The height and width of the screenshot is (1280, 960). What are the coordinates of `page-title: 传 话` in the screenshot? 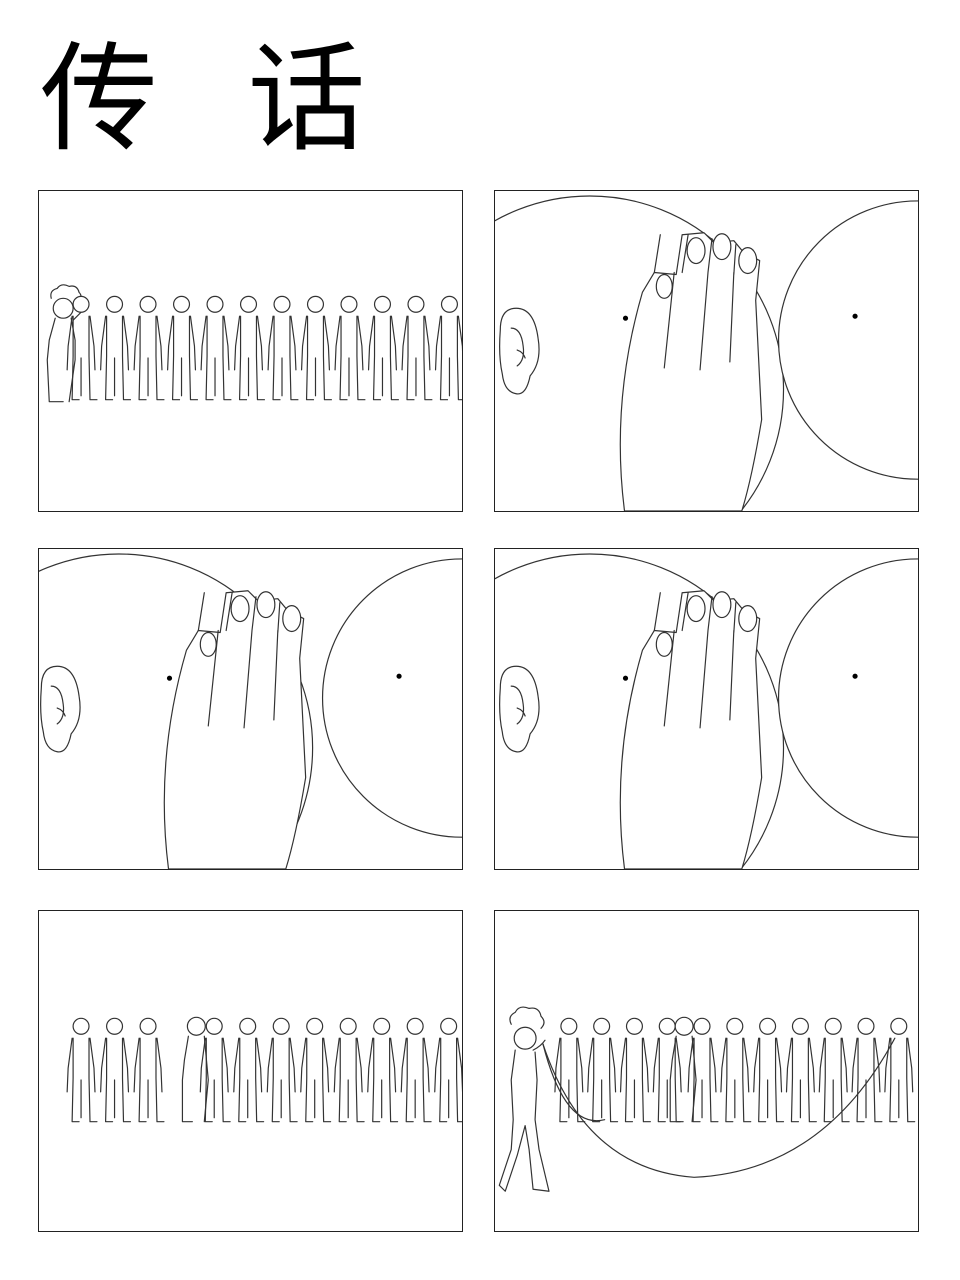 It's located at (216, 99).